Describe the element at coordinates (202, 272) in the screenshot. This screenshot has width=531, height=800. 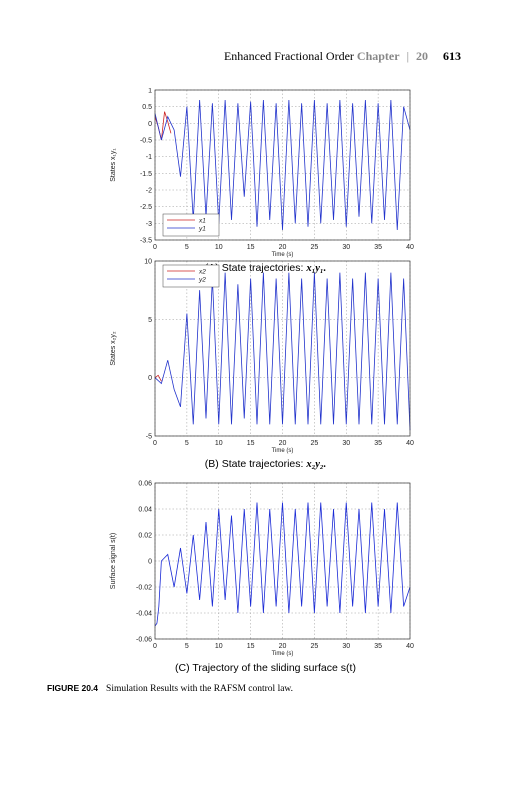
I see `legend-label: x2` at that location.